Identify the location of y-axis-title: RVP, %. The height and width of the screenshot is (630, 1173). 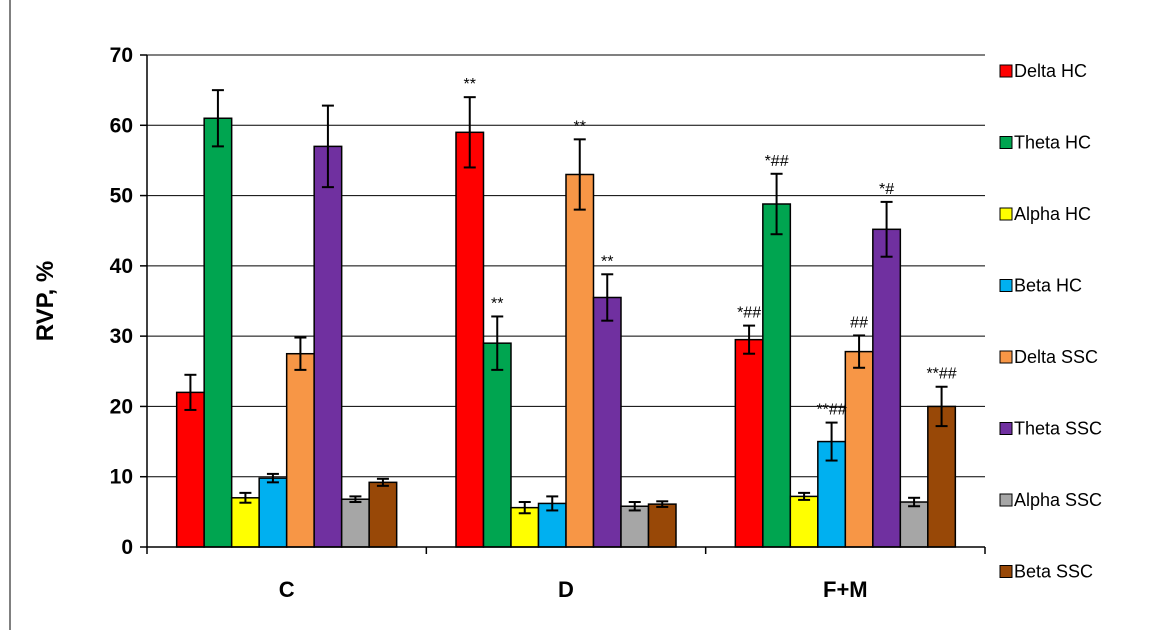
(45, 301).